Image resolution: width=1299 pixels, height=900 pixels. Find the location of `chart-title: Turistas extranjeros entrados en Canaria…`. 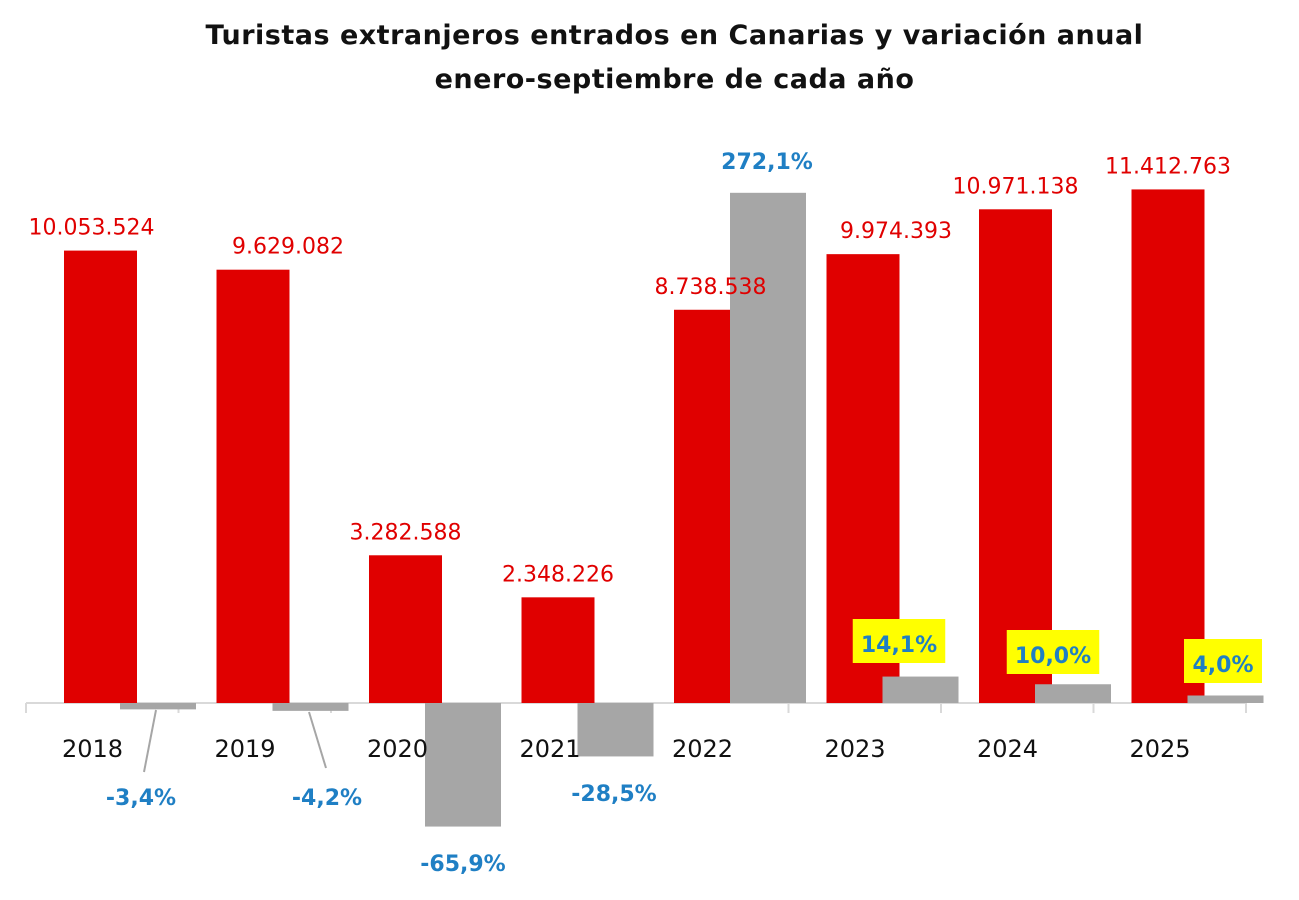

chart-title: Turistas extranjeros entrados en Canaria… is located at coordinates (674, 35).